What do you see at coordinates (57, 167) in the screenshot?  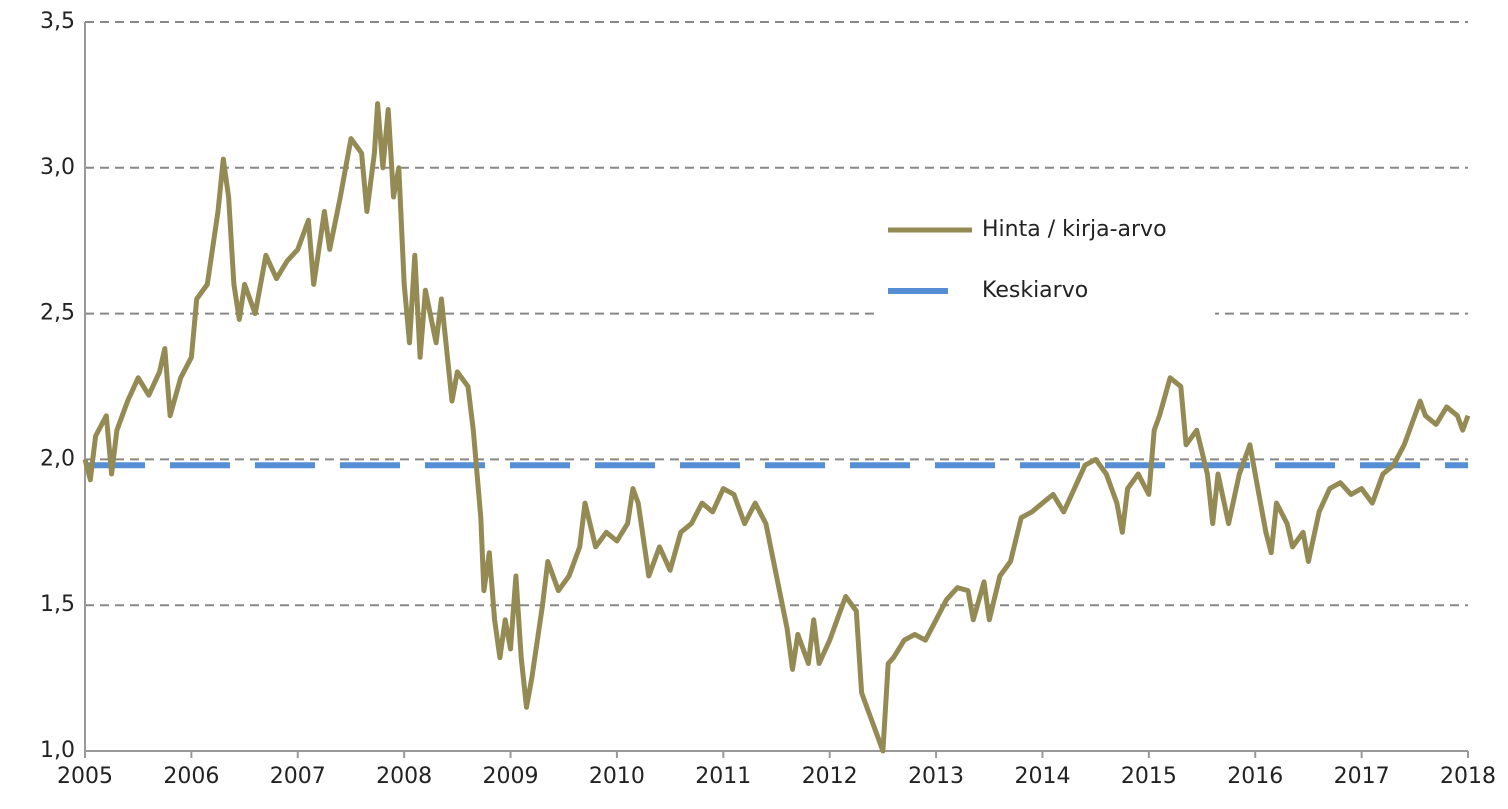 I see `y-tick-label: 3,0` at bounding box center [57, 167].